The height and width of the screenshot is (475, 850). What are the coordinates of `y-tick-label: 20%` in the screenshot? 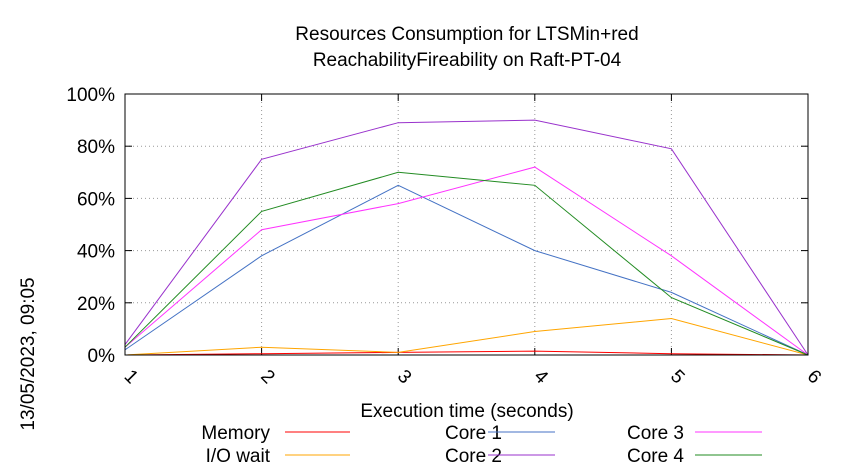 It's located at (96, 304).